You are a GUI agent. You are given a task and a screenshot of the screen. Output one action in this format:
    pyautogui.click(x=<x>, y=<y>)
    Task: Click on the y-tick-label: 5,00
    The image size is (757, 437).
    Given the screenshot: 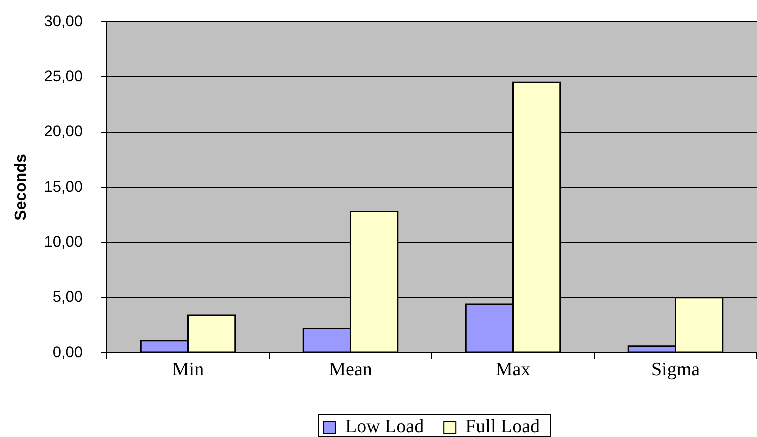 What is the action you would take?
    pyautogui.click(x=68, y=297)
    